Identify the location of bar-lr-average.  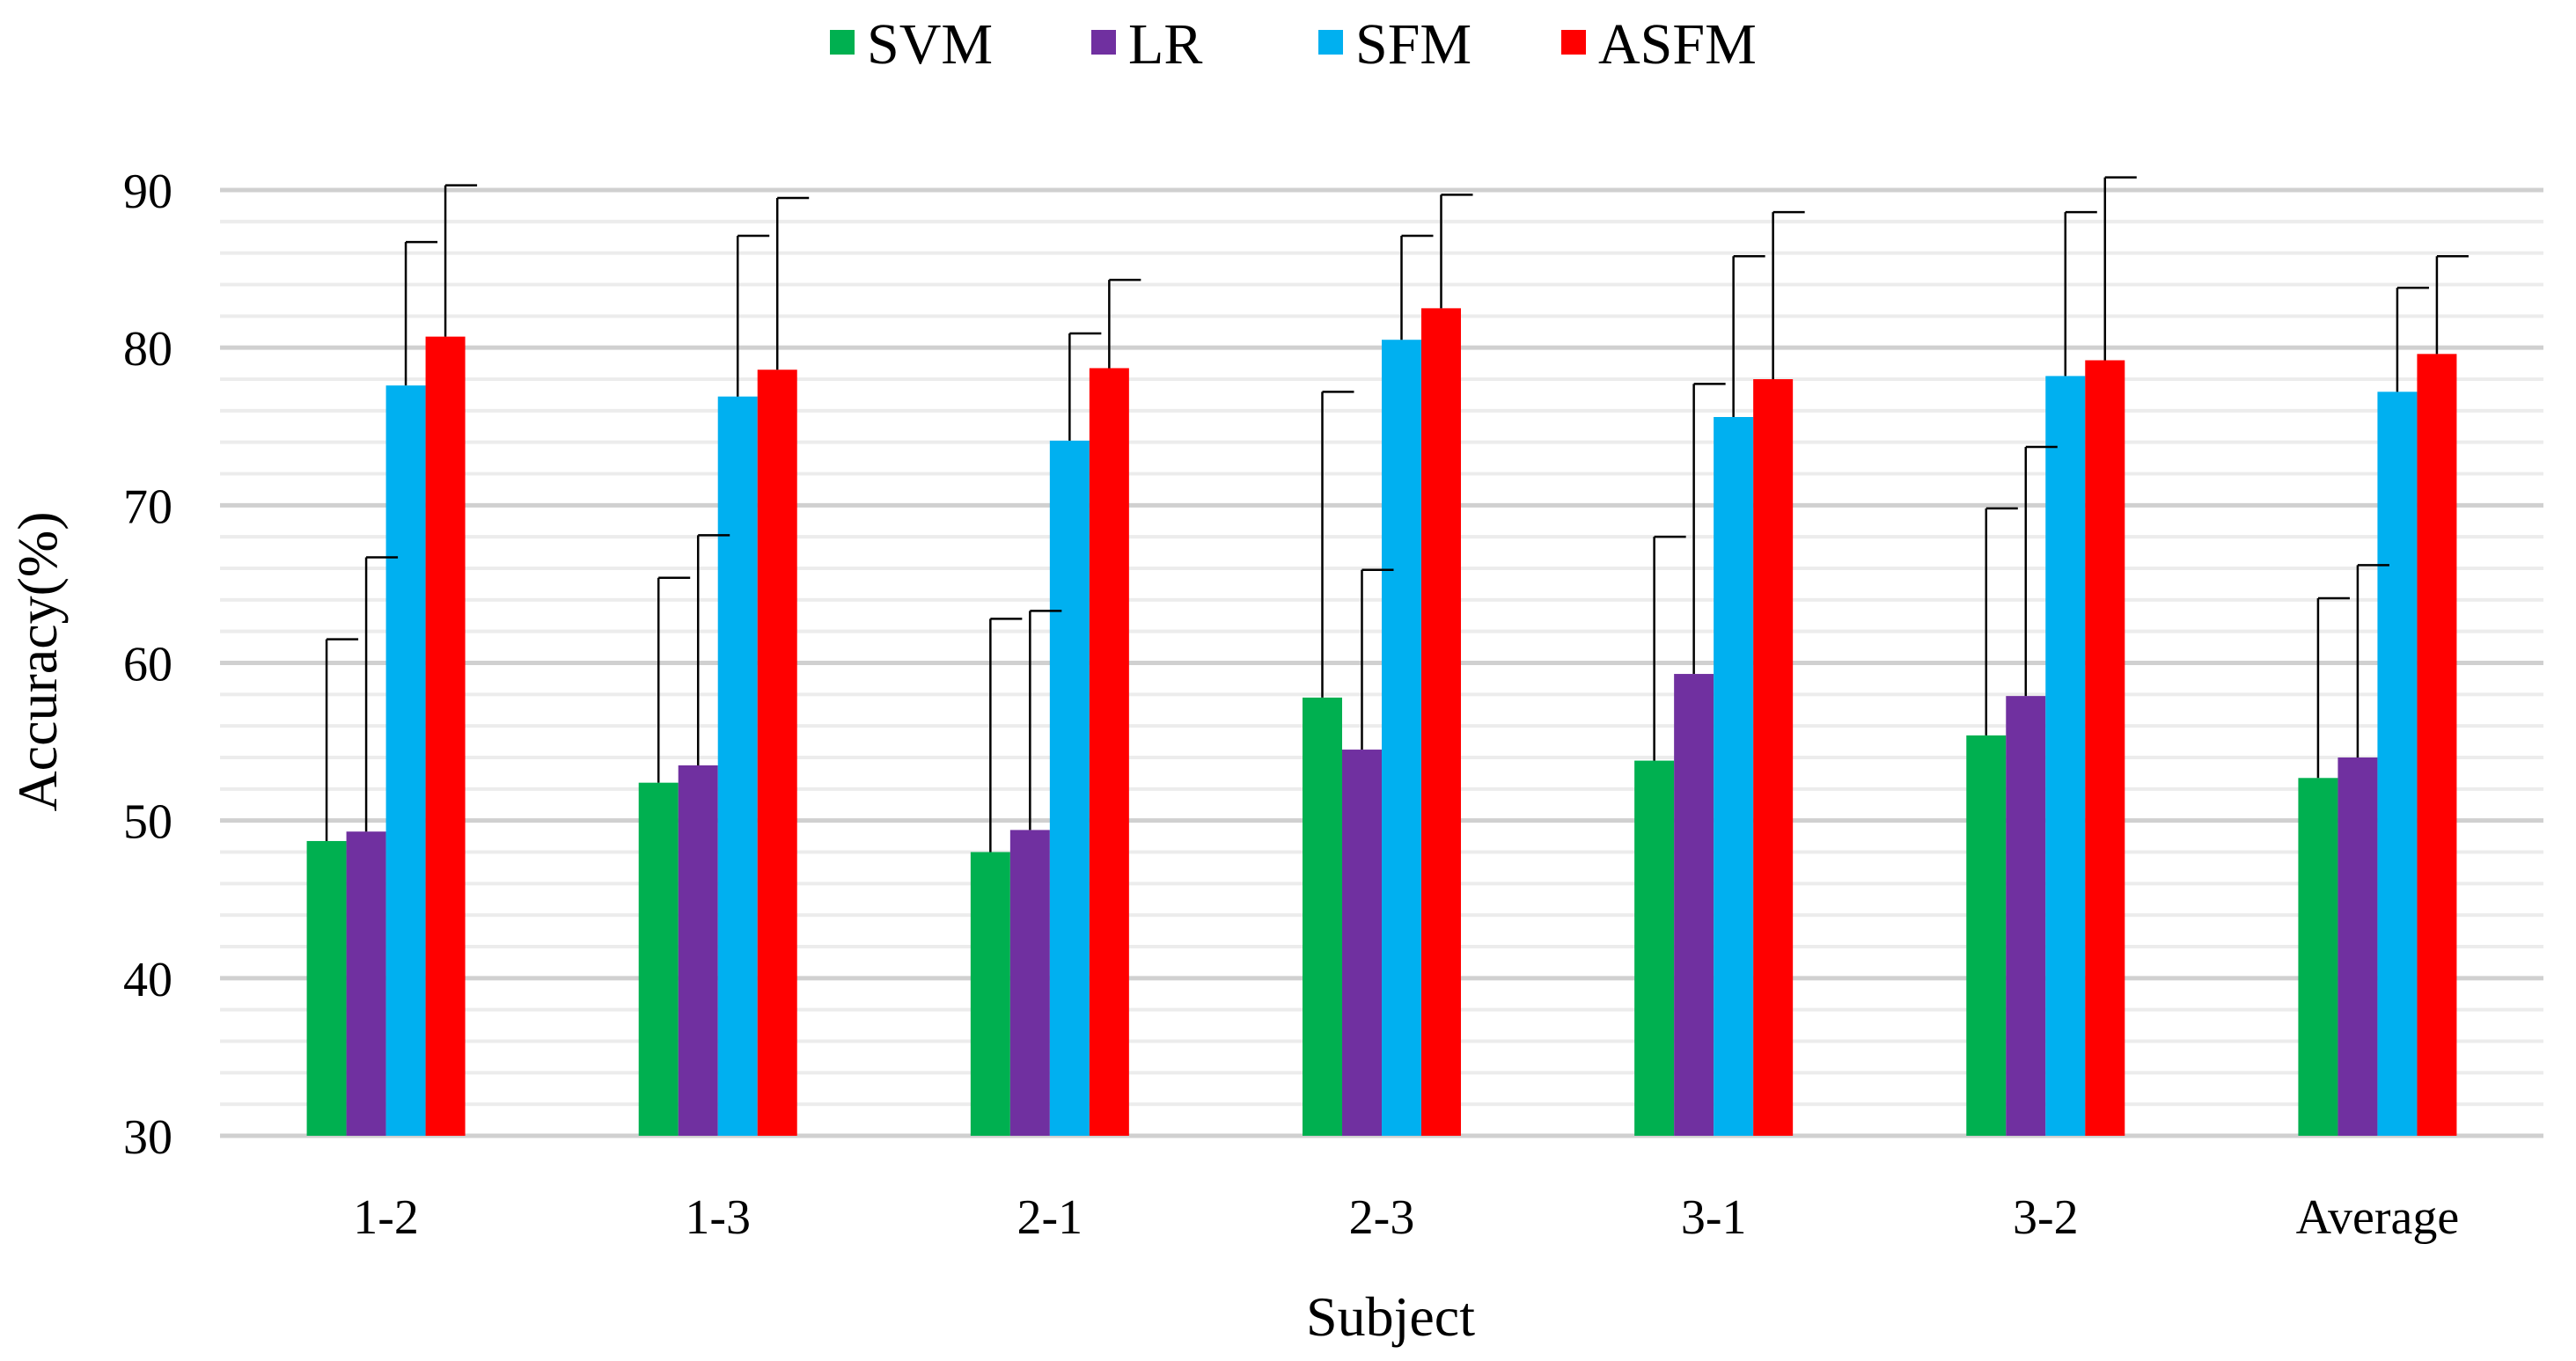
(2357, 946).